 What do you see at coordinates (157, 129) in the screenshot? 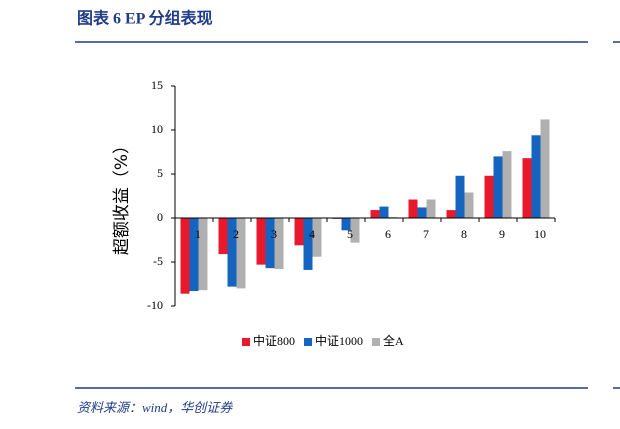
I see `y-tick-label: 10` at bounding box center [157, 129].